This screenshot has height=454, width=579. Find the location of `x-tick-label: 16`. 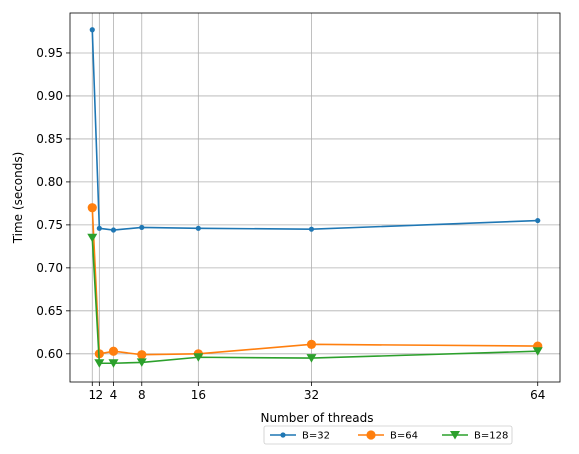

x-tick-label: 16 is located at coordinates (198, 395).